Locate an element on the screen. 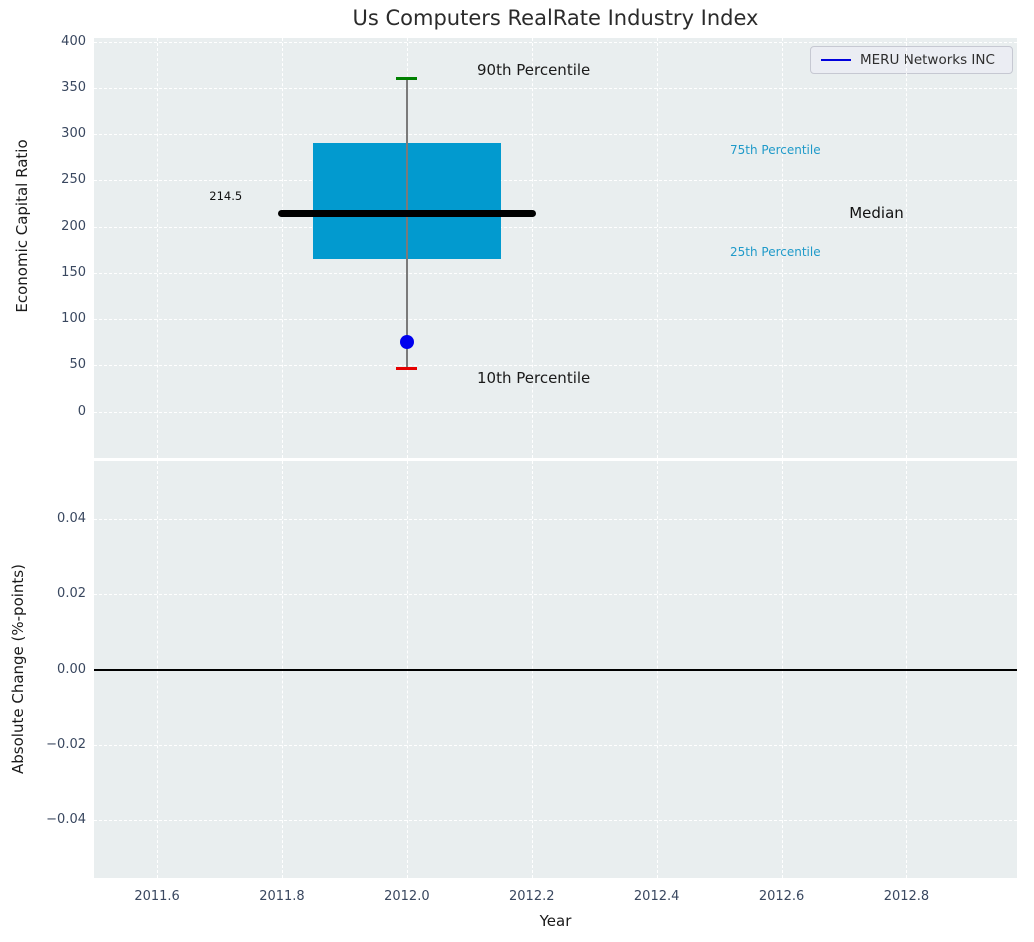  y-tick-label-top: 200 is located at coordinates (73, 226).